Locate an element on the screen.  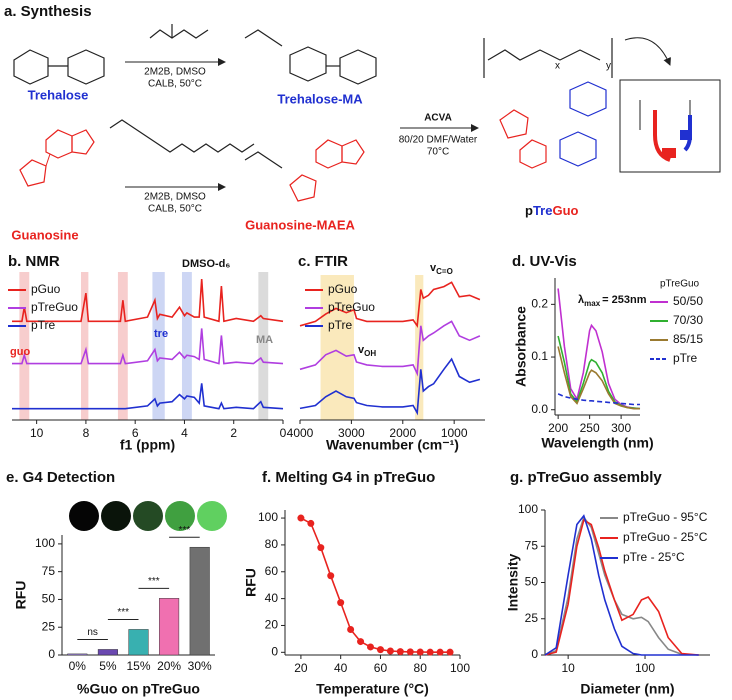
x-tick-label: 80 is located at coordinates (421, 668).